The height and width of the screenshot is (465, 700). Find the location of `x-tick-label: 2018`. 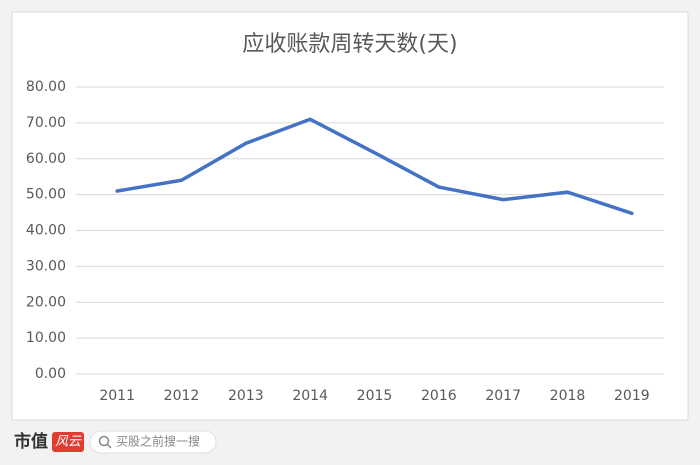

x-tick-label: 2018 is located at coordinates (568, 396).